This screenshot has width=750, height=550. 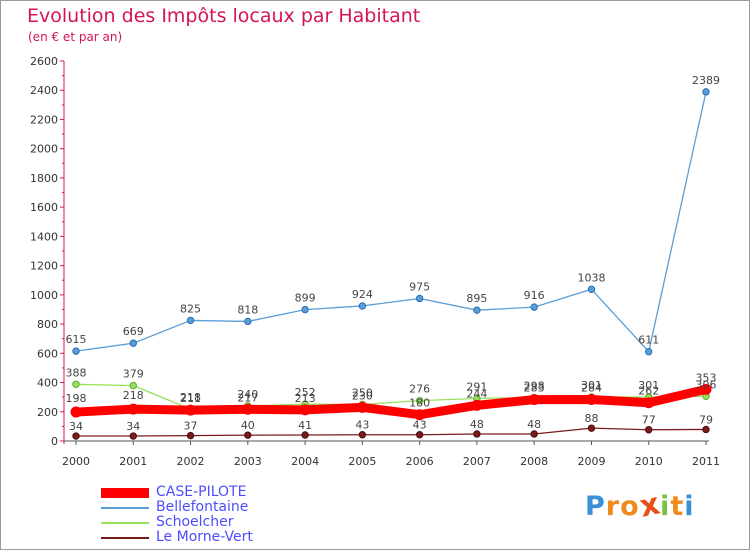 What do you see at coordinates (419, 389) in the screenshot?
I see `data-label: 276` at bounding box center [419, 389].